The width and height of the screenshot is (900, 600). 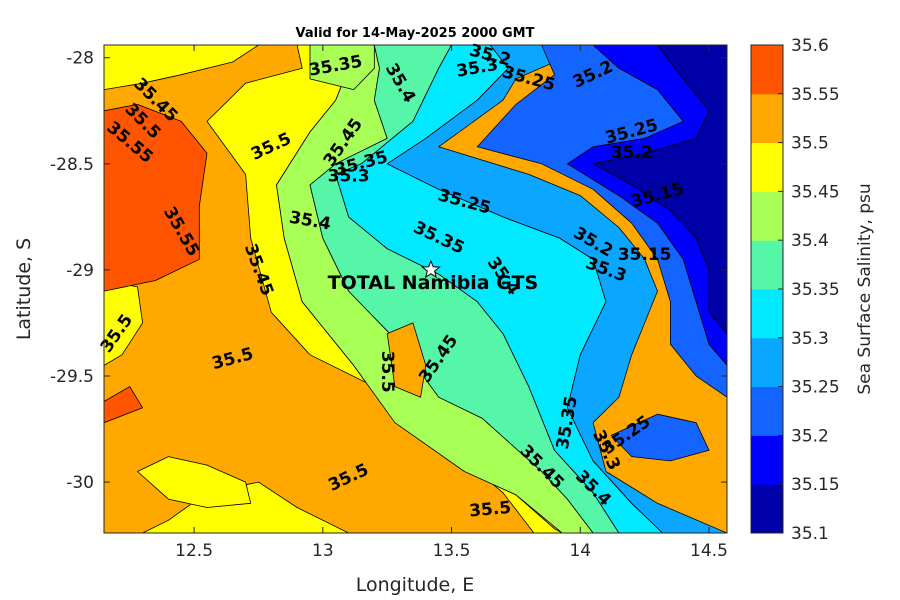 What do you see at coordinates (810, 144) in the screenshot?
I see `colorbar-tick-label-8: 35.5` at bounding box center [810, 144].